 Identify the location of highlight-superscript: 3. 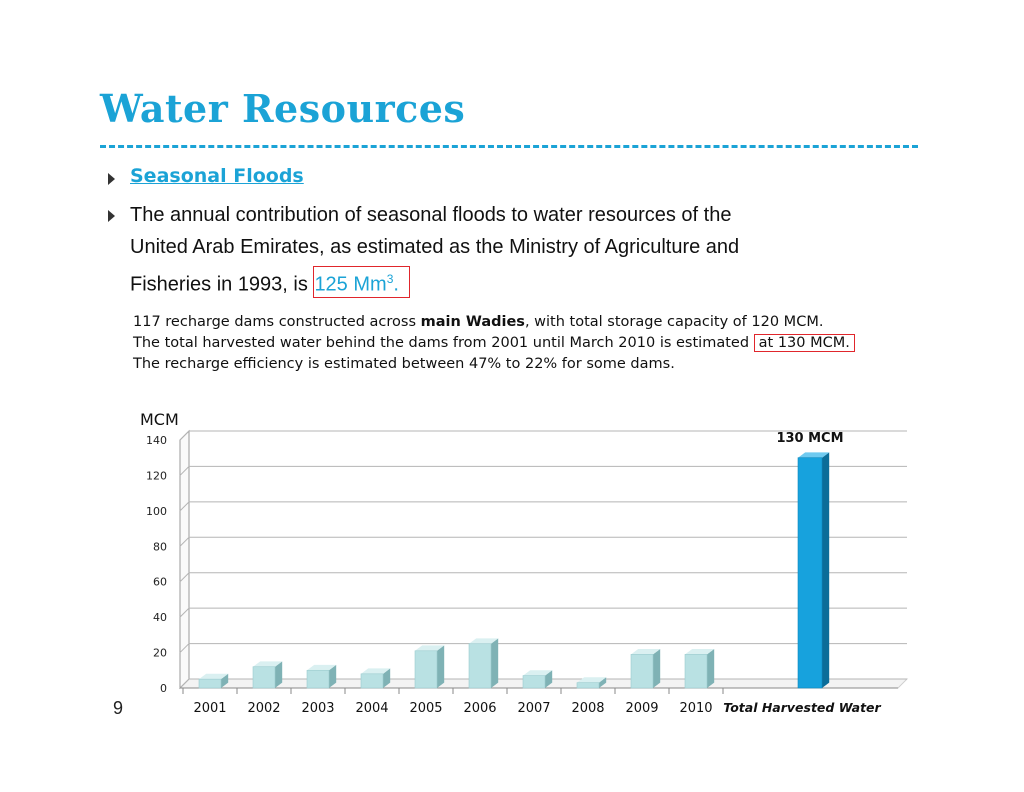
(390, 279).